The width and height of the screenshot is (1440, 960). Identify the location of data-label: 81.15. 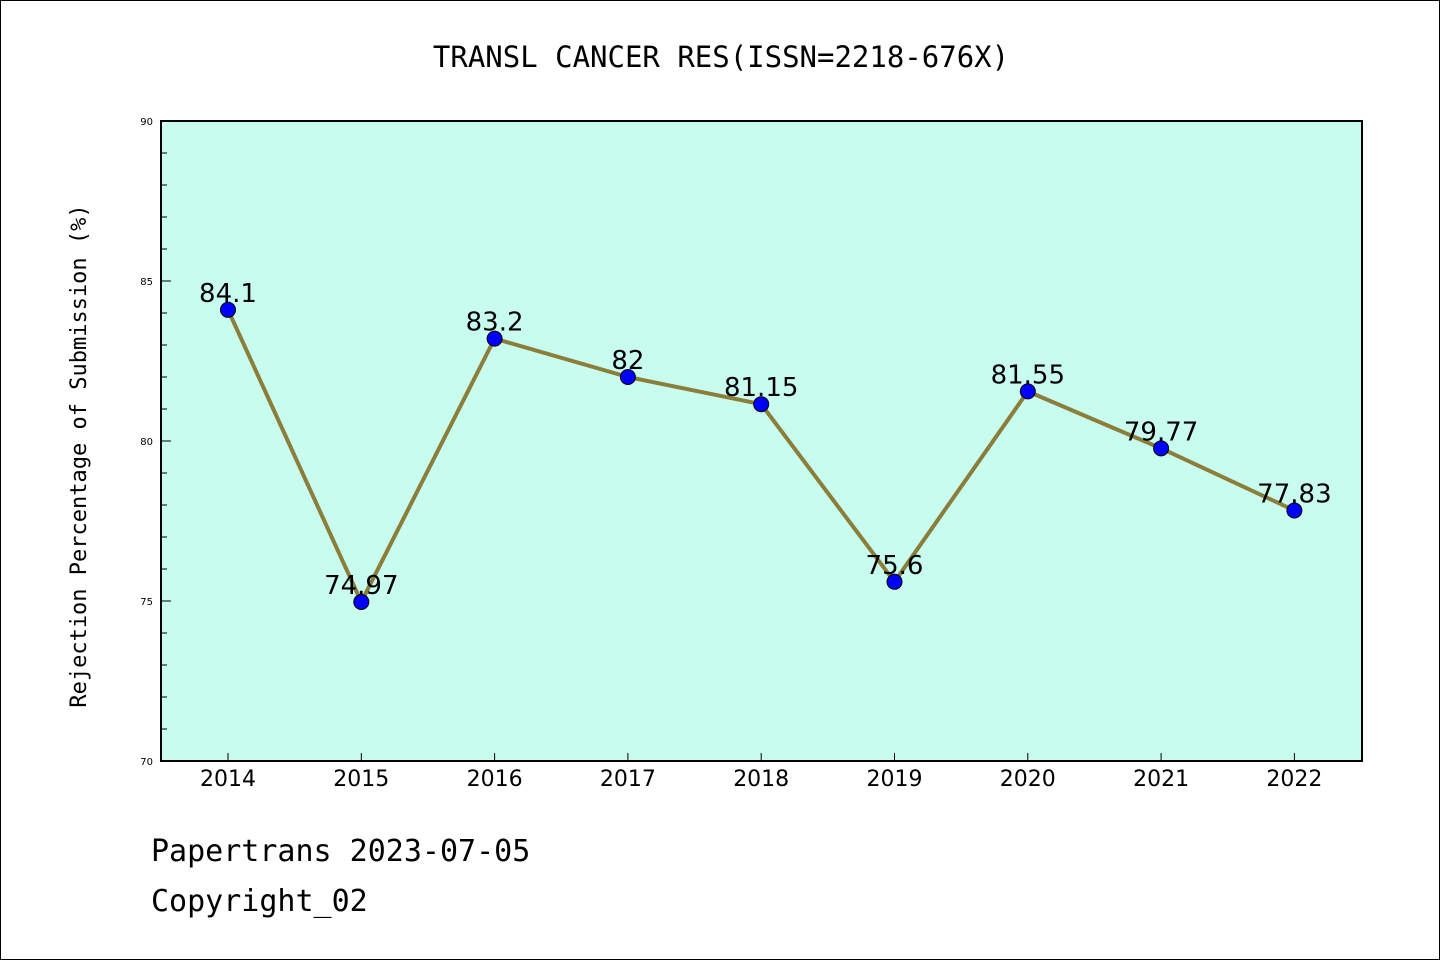
(761, 388).